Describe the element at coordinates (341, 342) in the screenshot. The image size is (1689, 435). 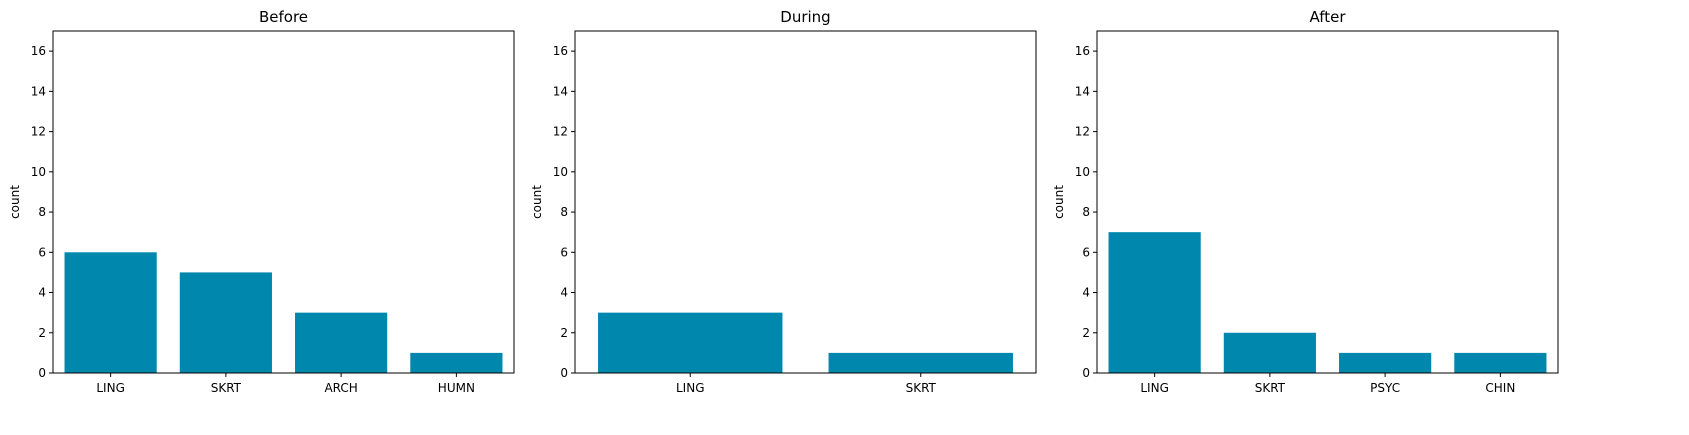
I see `bar-arch` at that location.